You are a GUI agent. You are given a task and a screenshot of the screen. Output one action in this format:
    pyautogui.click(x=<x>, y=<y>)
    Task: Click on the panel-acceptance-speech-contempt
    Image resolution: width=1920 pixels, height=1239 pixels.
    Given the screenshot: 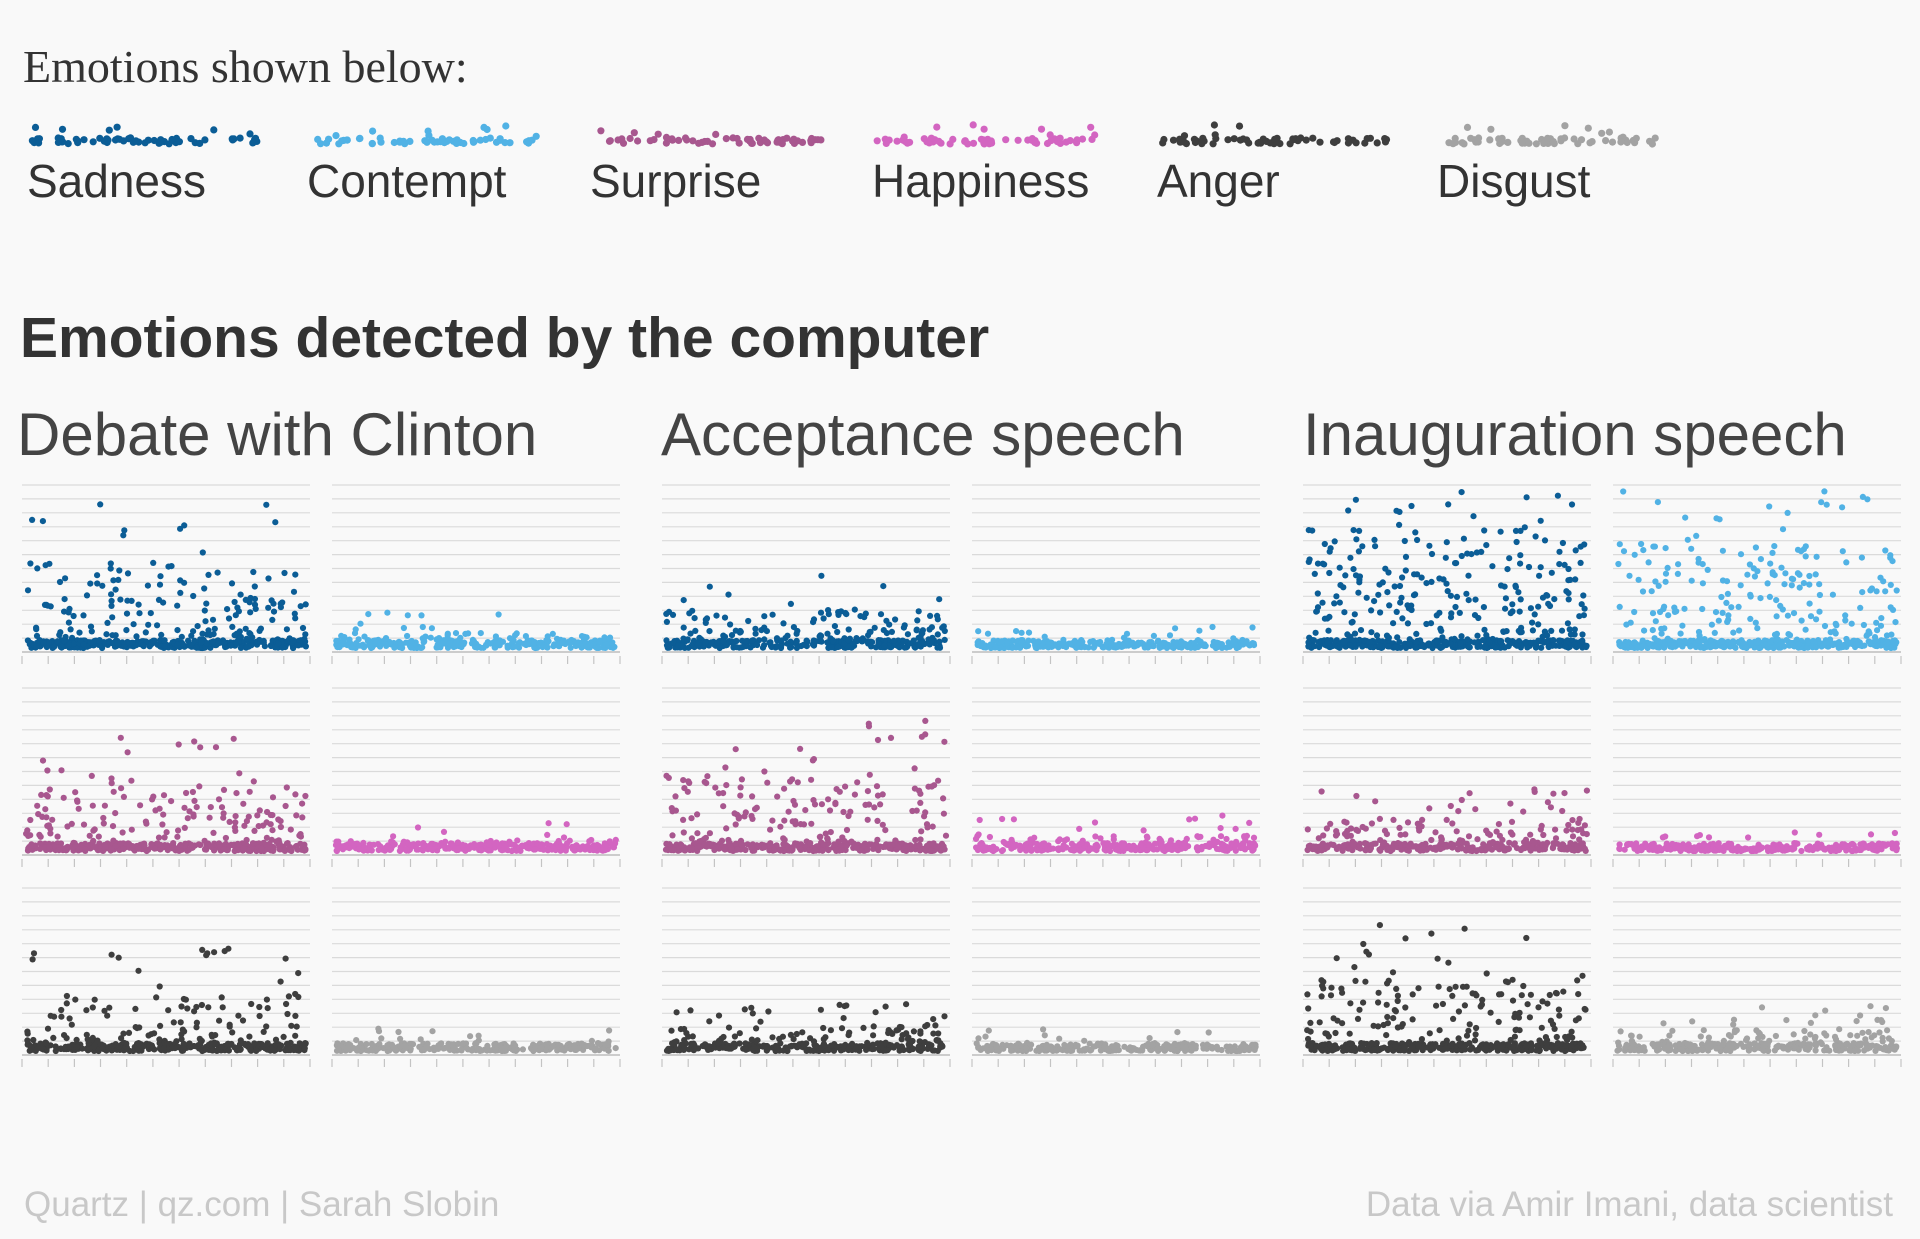 What is the action you would take?
    pyautogui.click(x=1116, y=574)
    